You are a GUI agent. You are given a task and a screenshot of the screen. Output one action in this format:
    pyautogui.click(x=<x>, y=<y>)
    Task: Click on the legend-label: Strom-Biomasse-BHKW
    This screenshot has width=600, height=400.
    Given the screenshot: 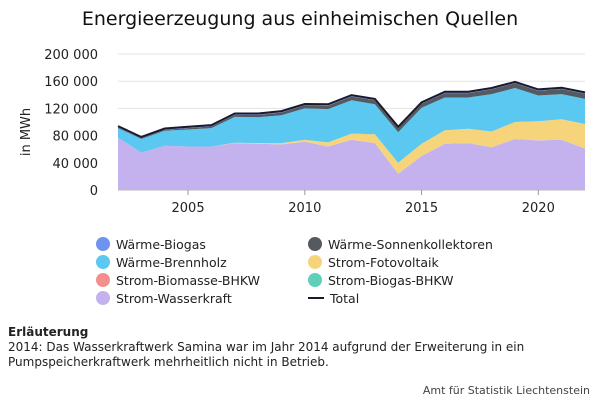 What is the action you would take?
    pyautogui.click(x=188, y=280)
    